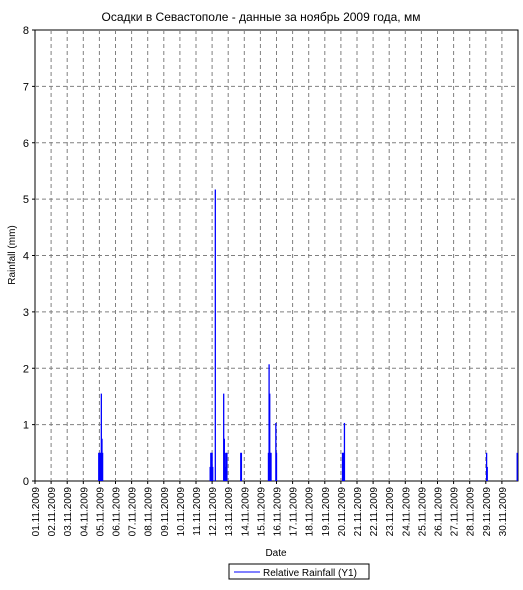 Image resolution: width=523 pixels, height=590 pixels. Describe the element at coordinates (100, 512) in the screenshot. I see `x-tick-label: 05.11.2009` at that location.